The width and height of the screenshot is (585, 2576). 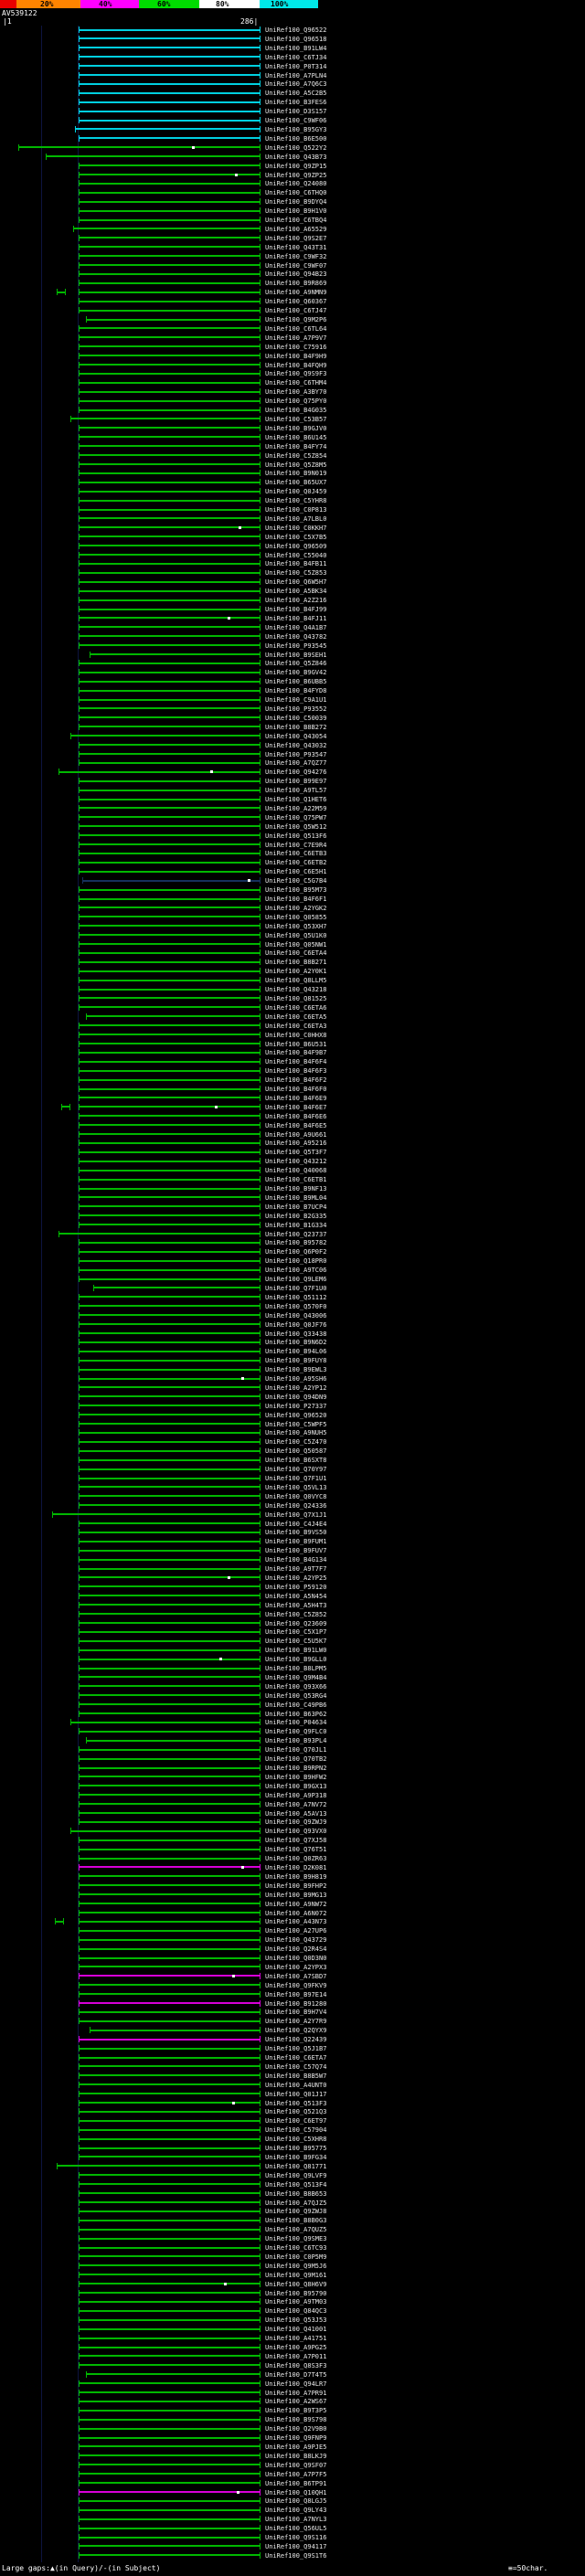 I want to click on hit-row: UniRef100_B4FB11, so click(x=293, y=563).